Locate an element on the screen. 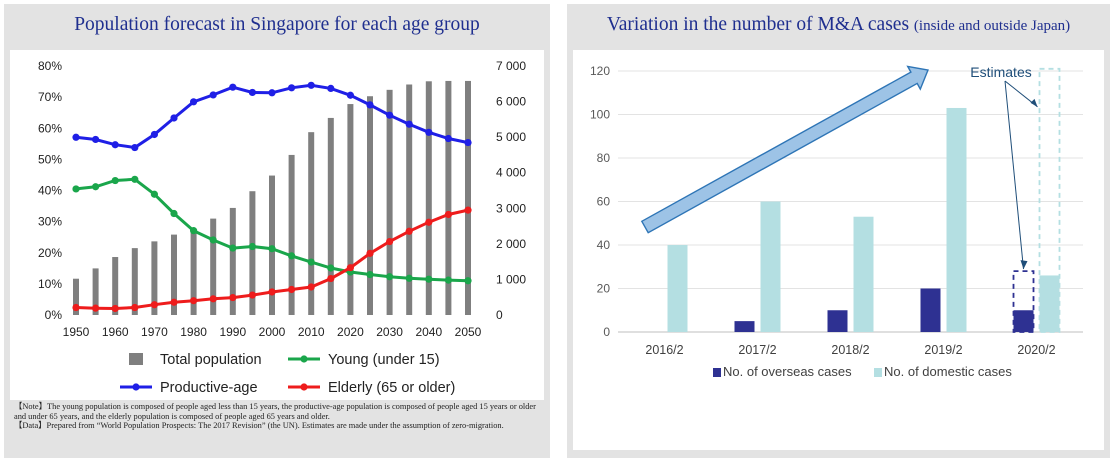 The width and height of the screenshot is (1117, 466). x-axis-tick-label: 2030 is located at coordinates (389, 332).